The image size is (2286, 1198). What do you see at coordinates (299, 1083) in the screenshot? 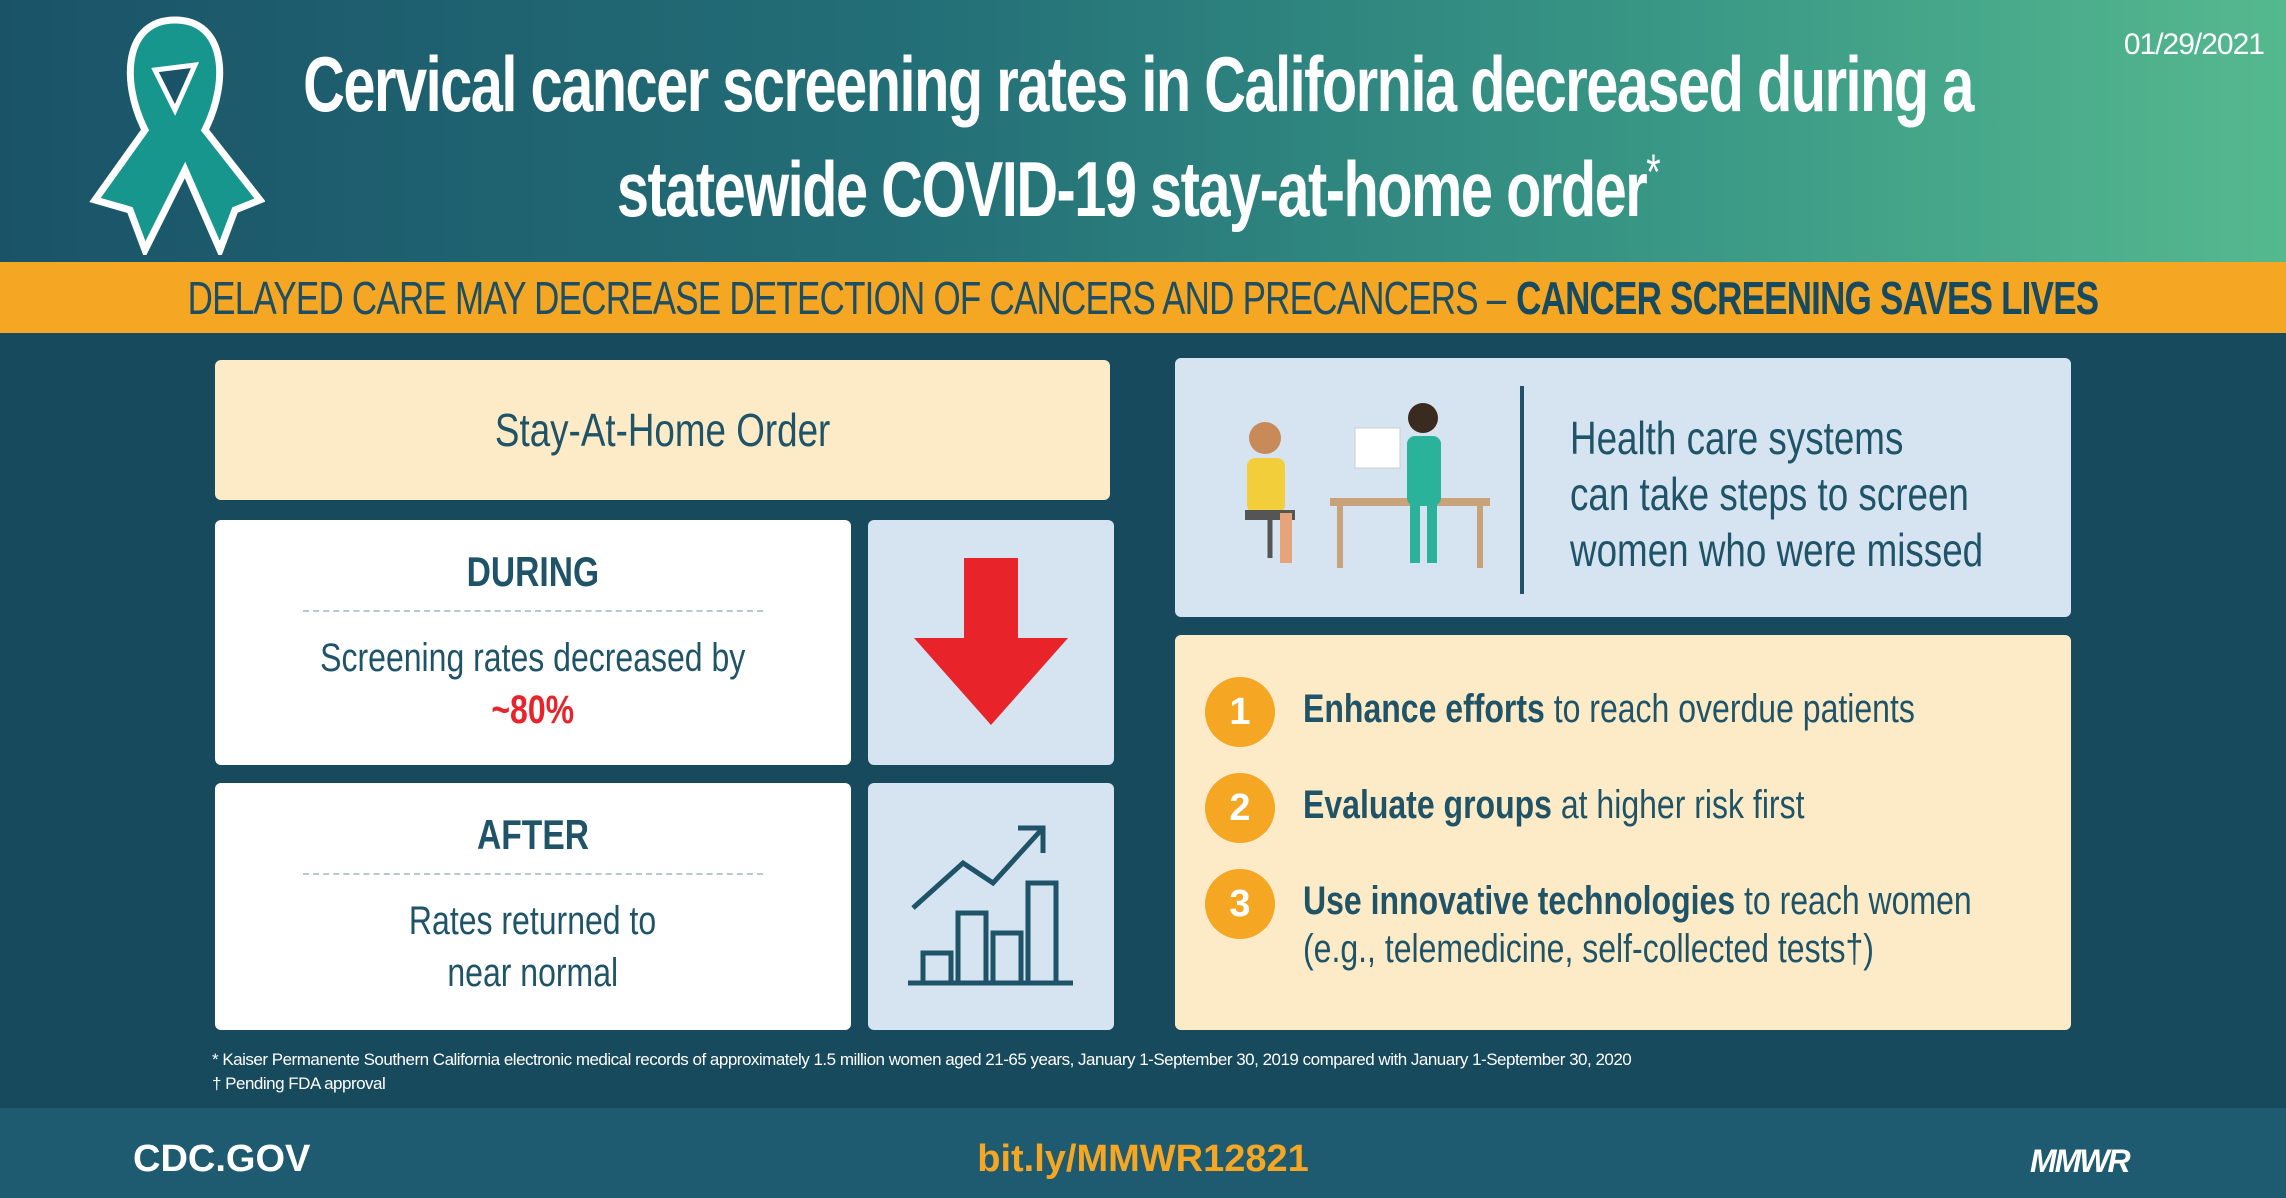
I see `footnote: † Pending FDA approval` at bounding box center [299, 1083].